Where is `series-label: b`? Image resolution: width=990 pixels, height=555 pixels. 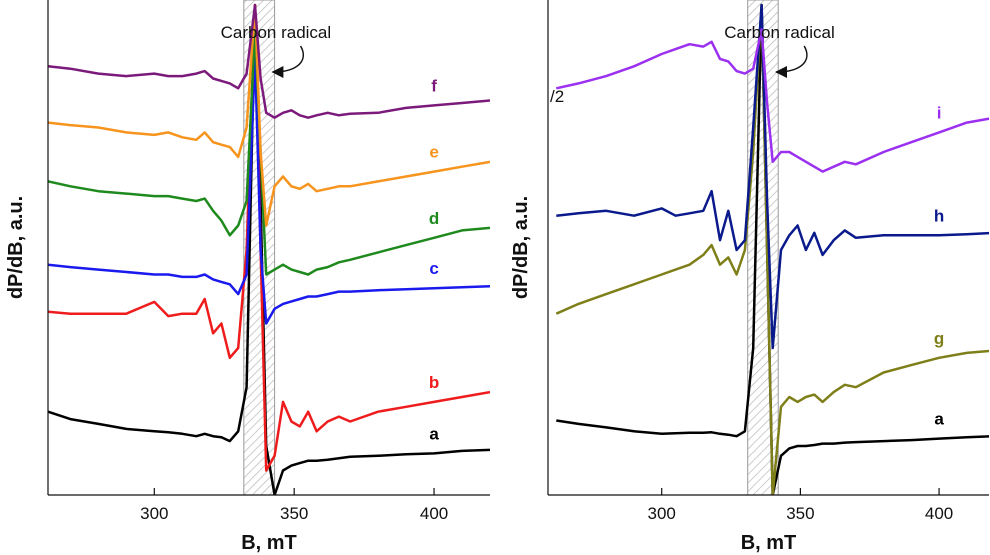 series-label: b is located at coordinates (434, 382).